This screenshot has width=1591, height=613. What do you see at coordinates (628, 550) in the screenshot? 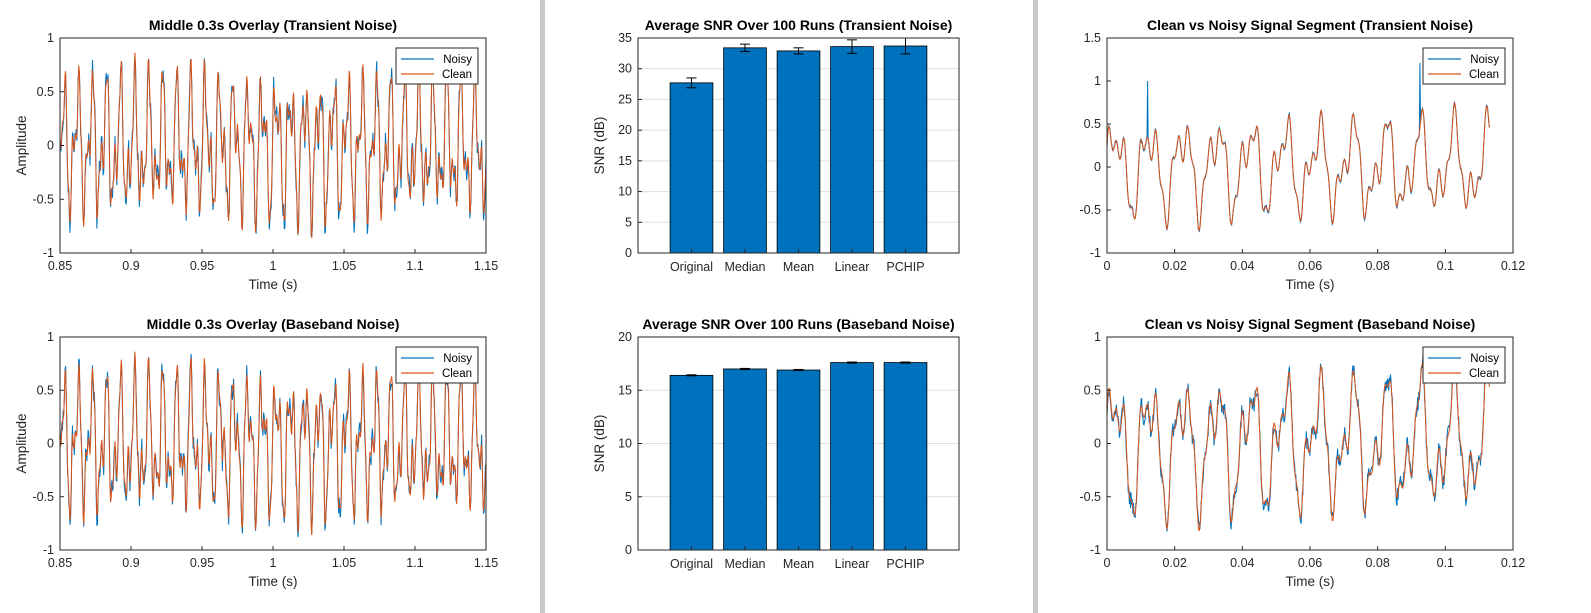
I see `snr-baseband-ytick-label-0: 0` at bounding box center [628, 550].